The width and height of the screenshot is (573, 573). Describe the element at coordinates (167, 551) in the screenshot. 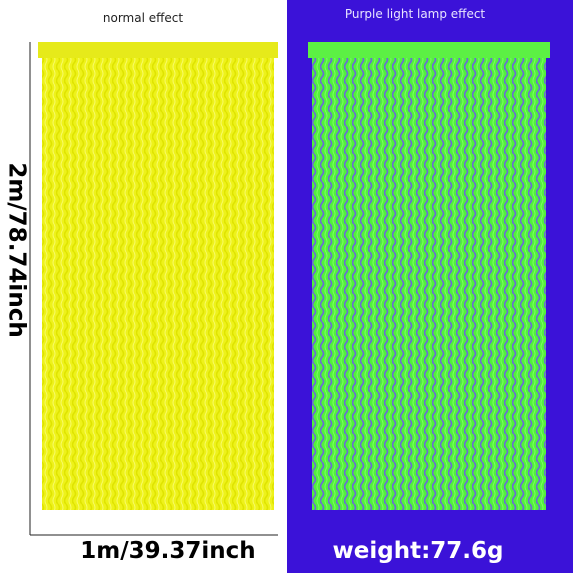

I see `width-label: 1m/39.37inch` at that location.